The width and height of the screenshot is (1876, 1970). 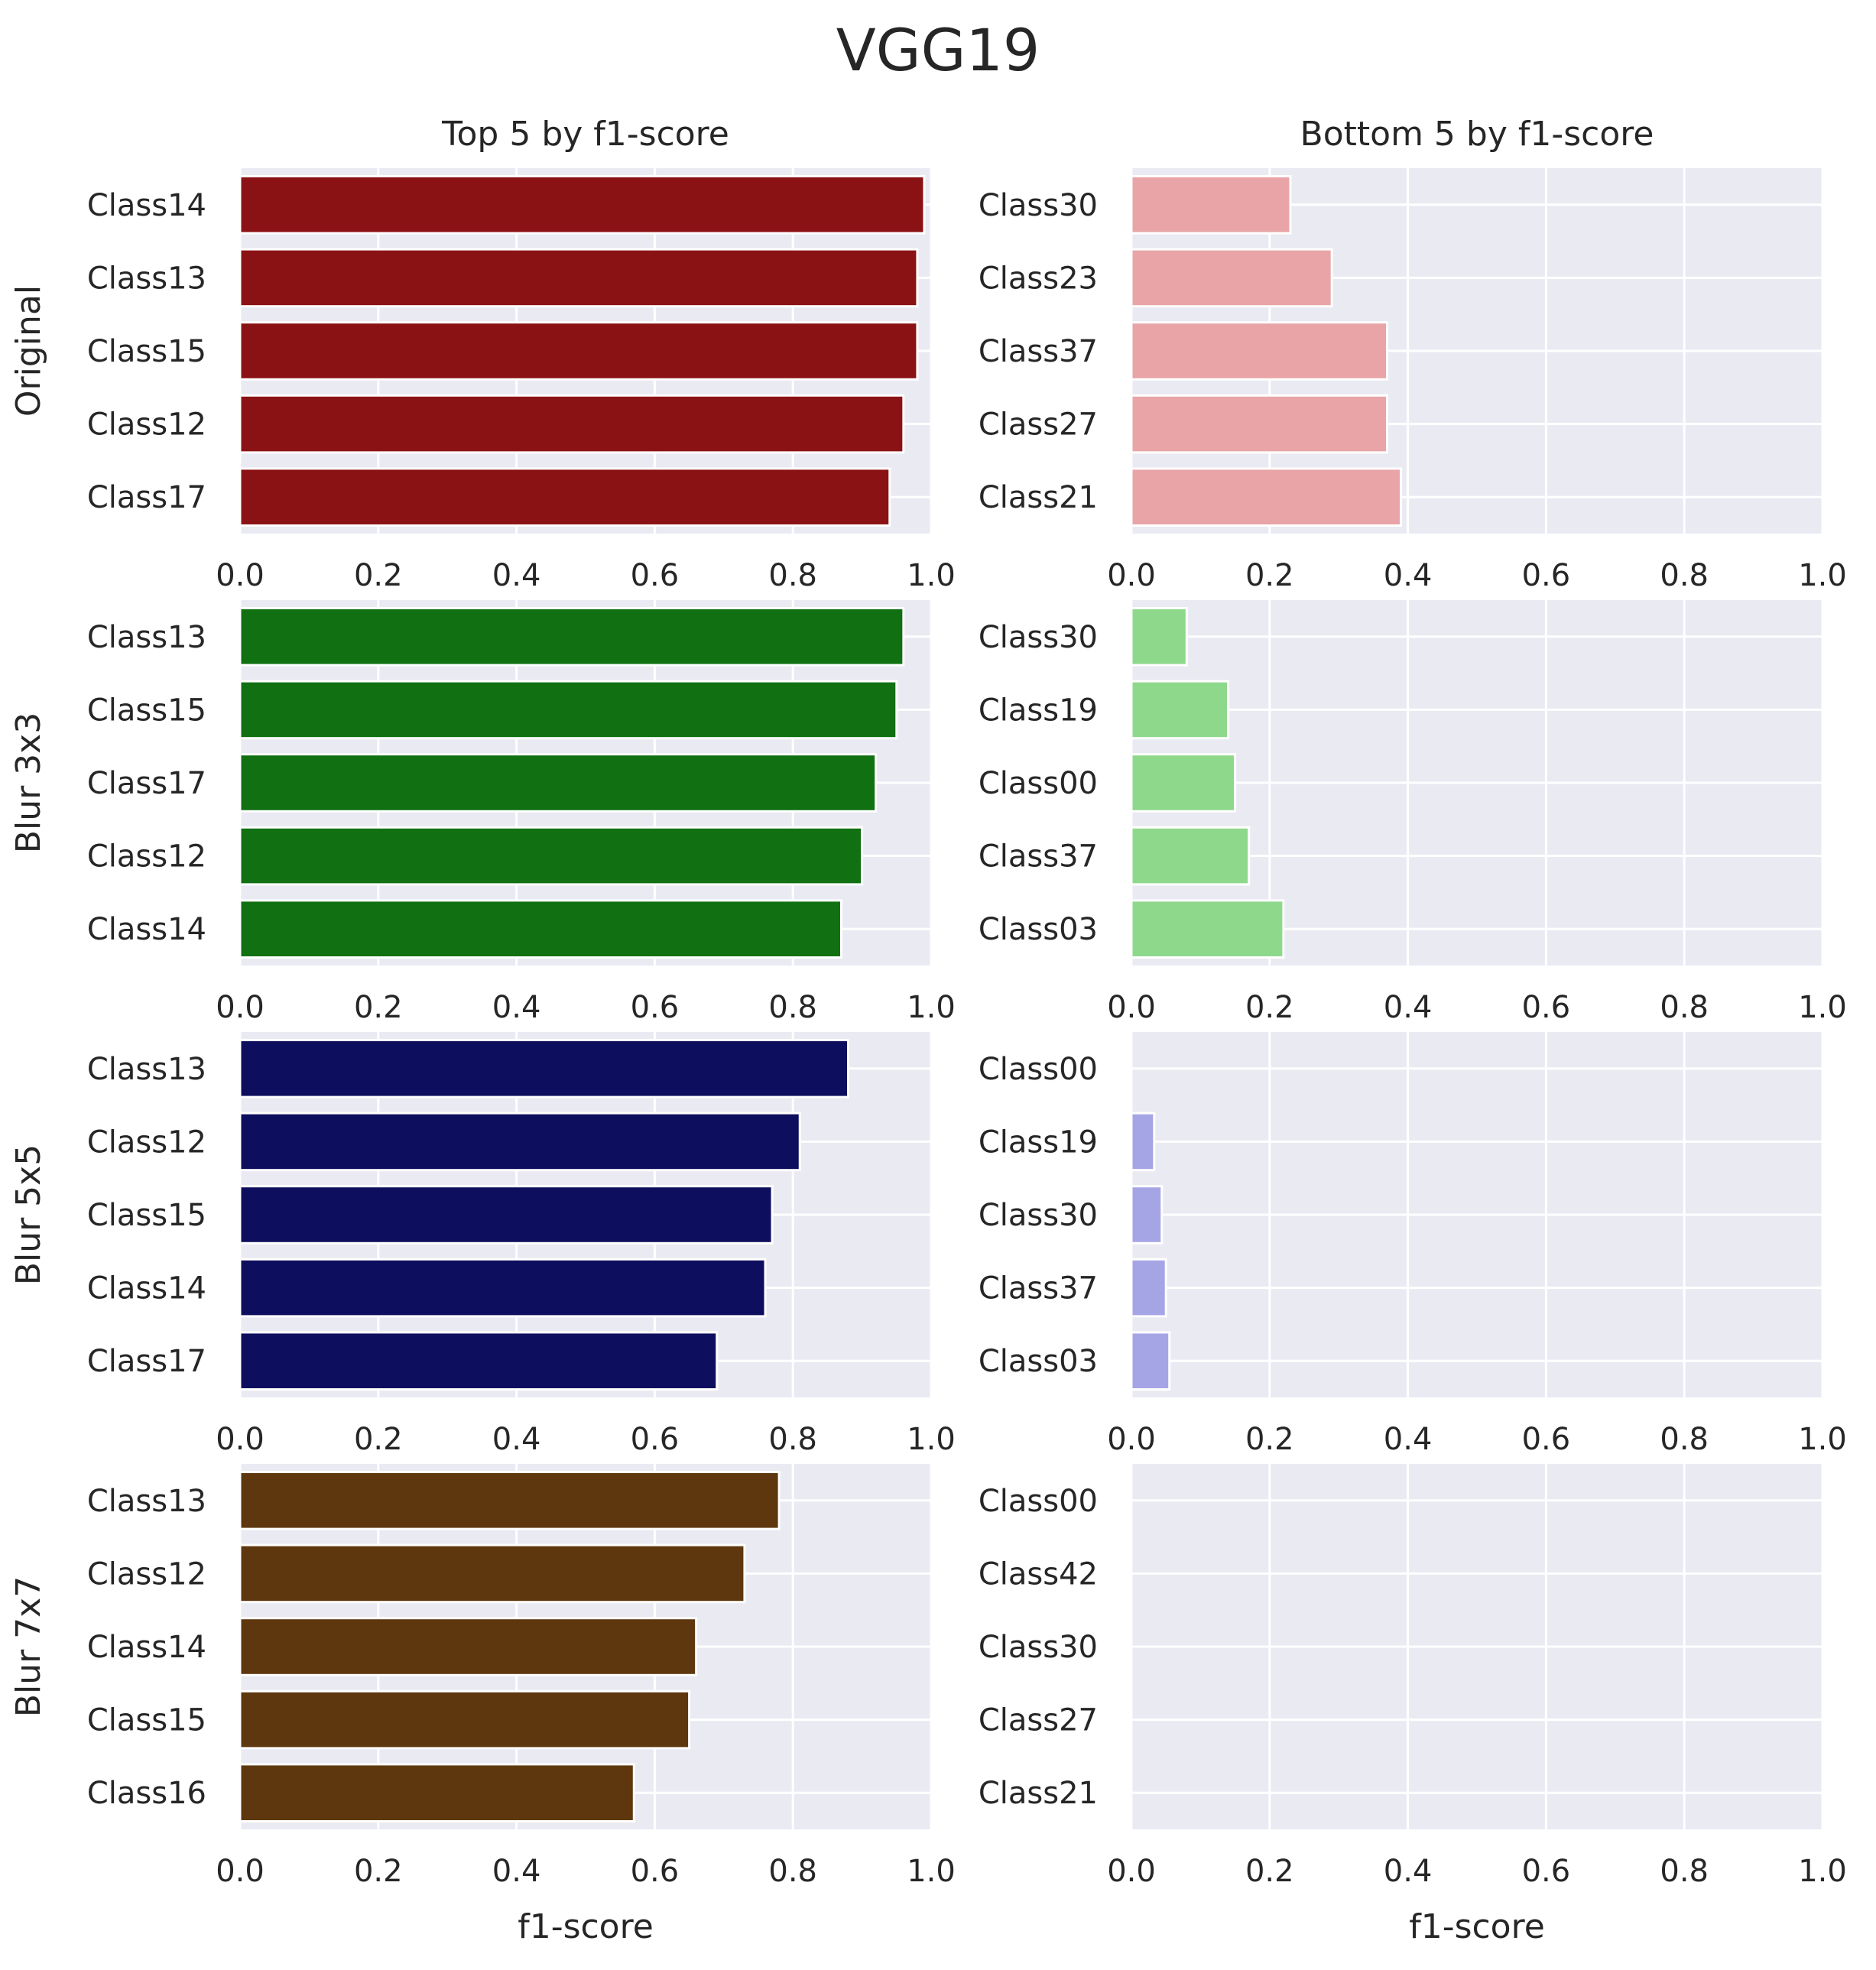 What do you see at coordinates (28, 1214) in the screenshot?
I see `row-label: Blur 5x5` at bounding box center [28, 1214].